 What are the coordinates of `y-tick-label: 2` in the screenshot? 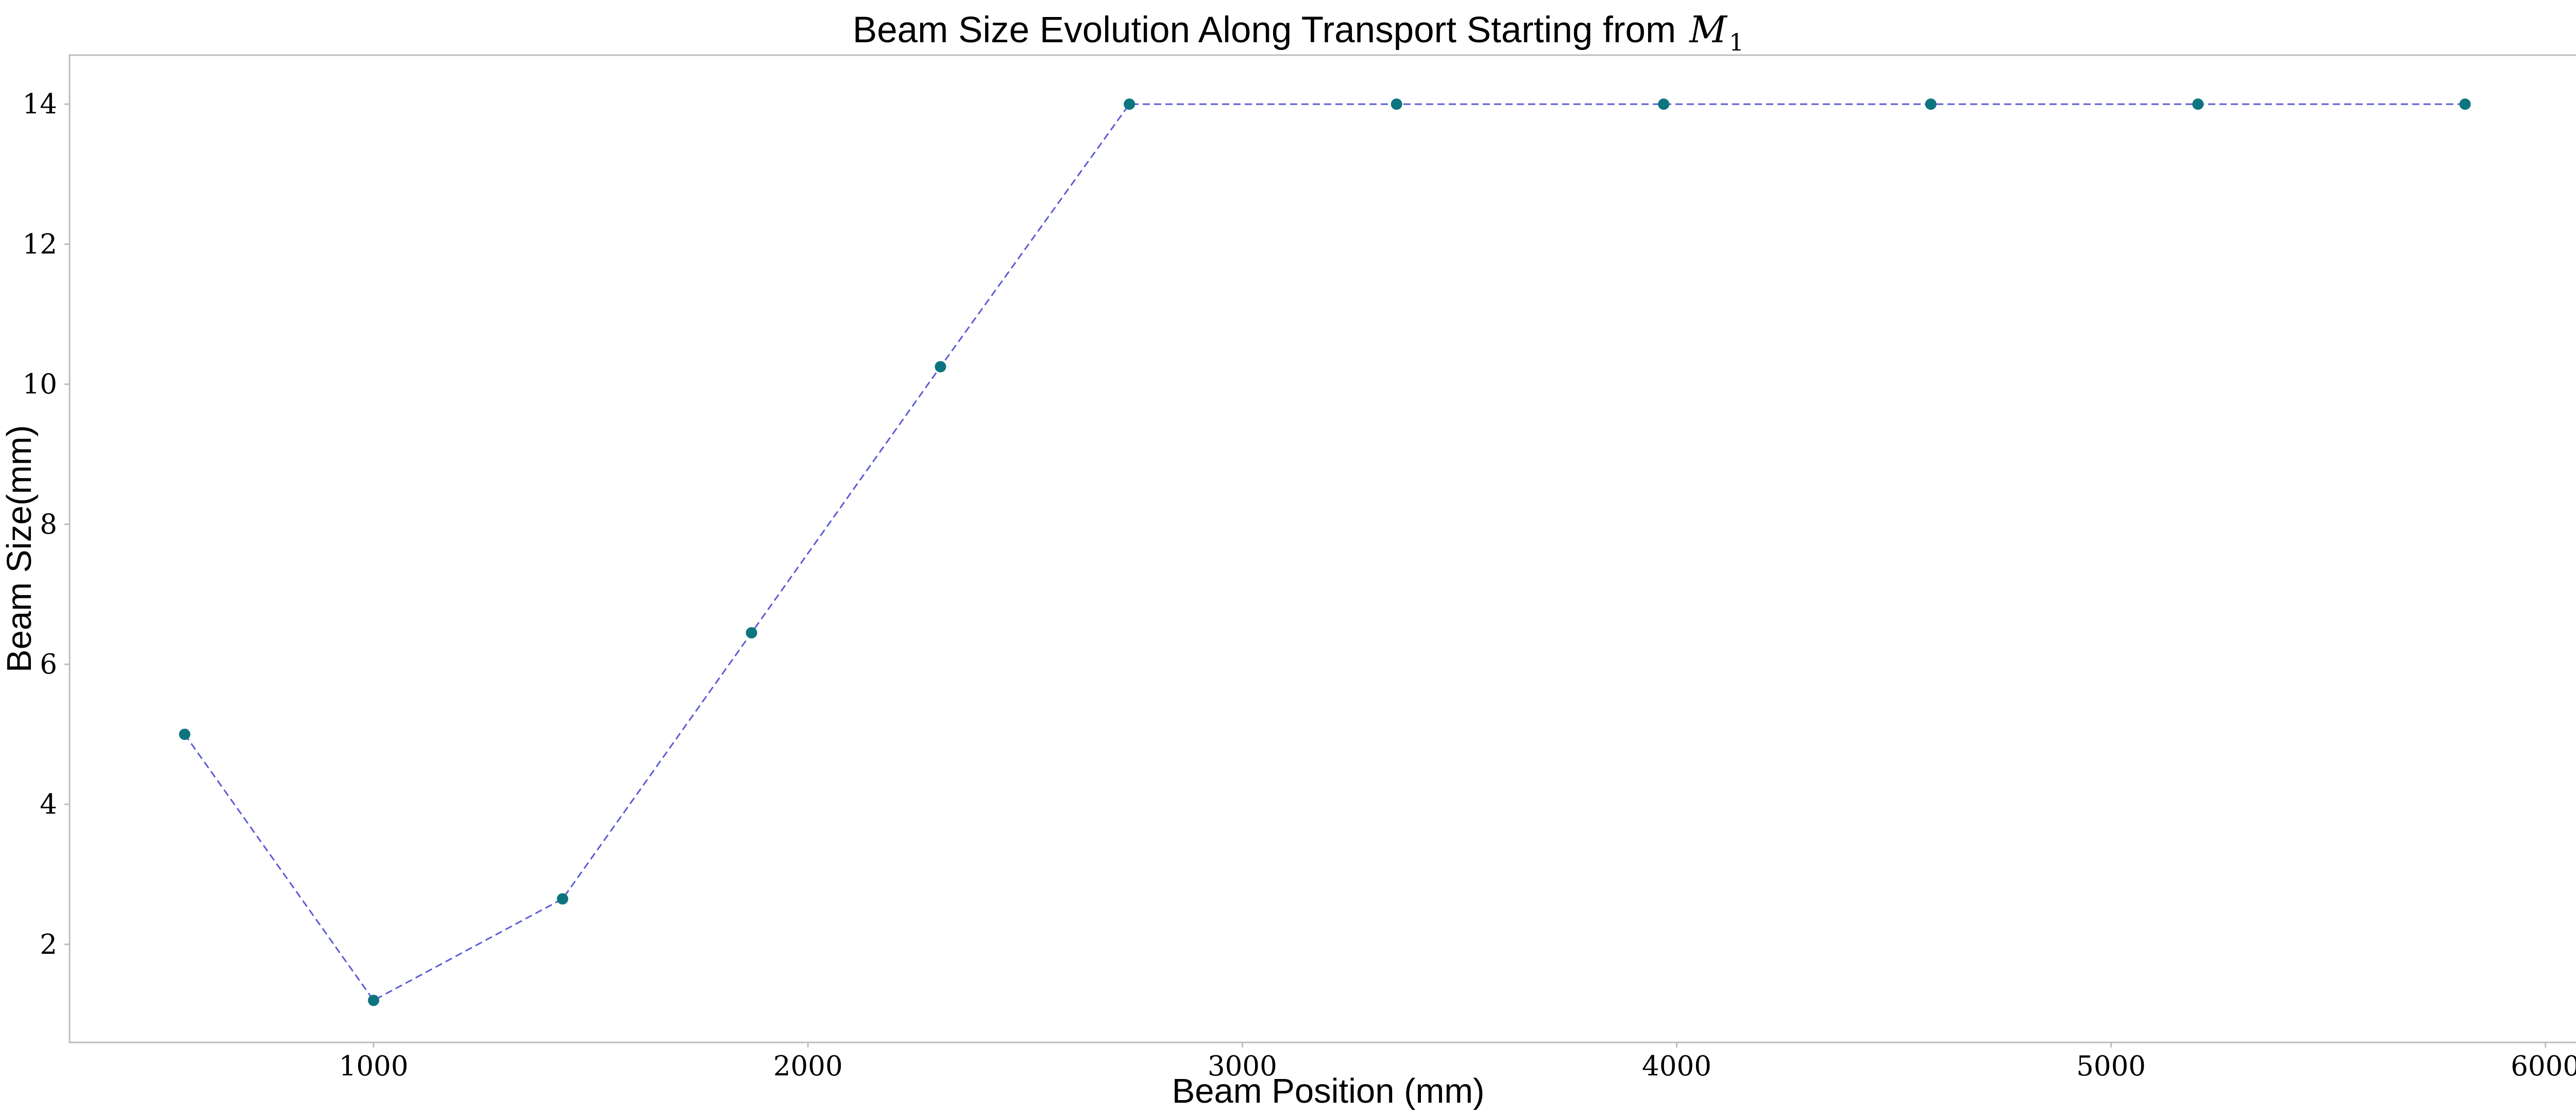 It's located at (48, 944).